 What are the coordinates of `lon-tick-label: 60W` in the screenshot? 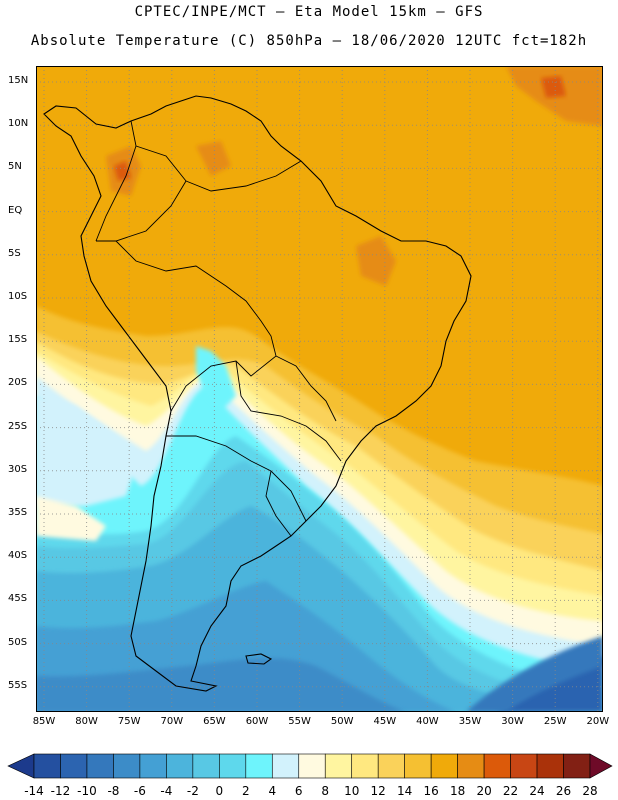 It's located at (257, 721).